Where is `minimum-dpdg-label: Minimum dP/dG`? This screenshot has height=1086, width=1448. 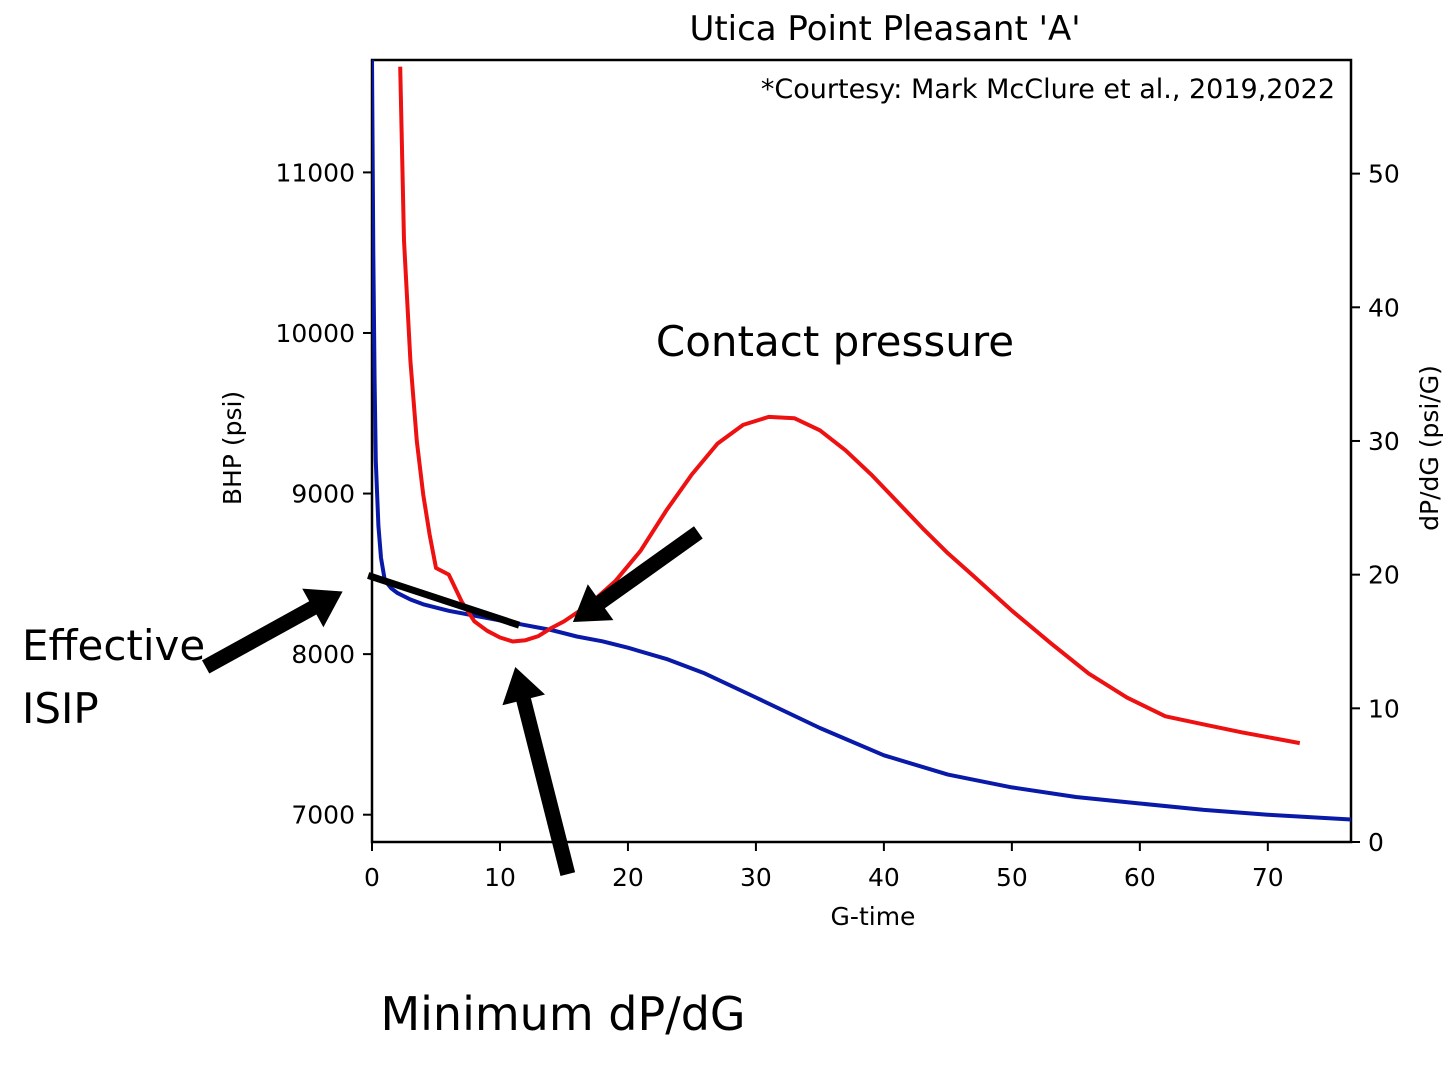 minimum-dpdg-label: Minimum dP/dG is located at coordinates (562, 1014).